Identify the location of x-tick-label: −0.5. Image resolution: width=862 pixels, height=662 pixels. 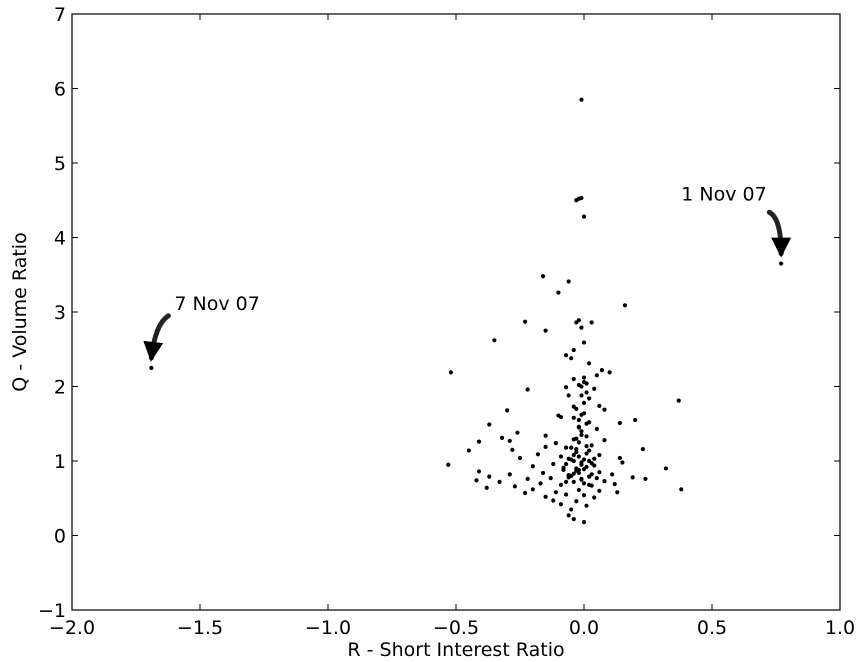
(456, 628).